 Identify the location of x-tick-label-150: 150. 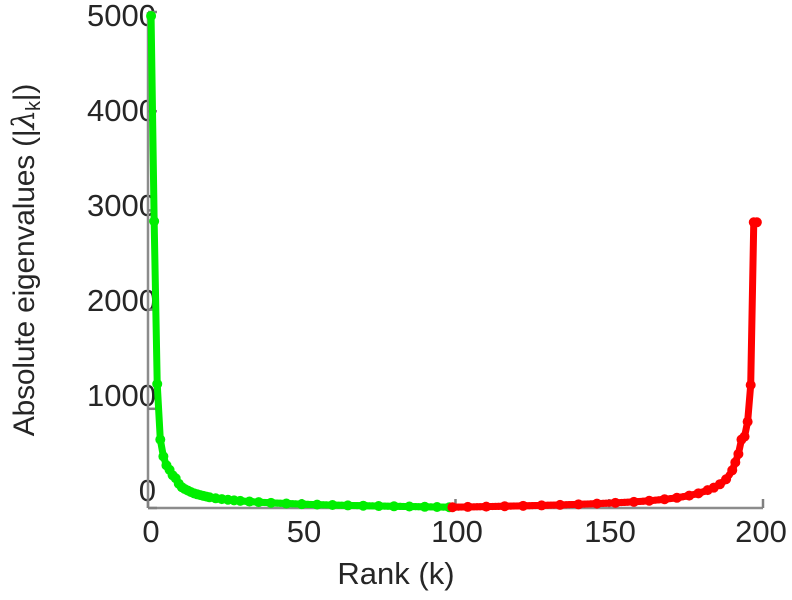
(610, 531).